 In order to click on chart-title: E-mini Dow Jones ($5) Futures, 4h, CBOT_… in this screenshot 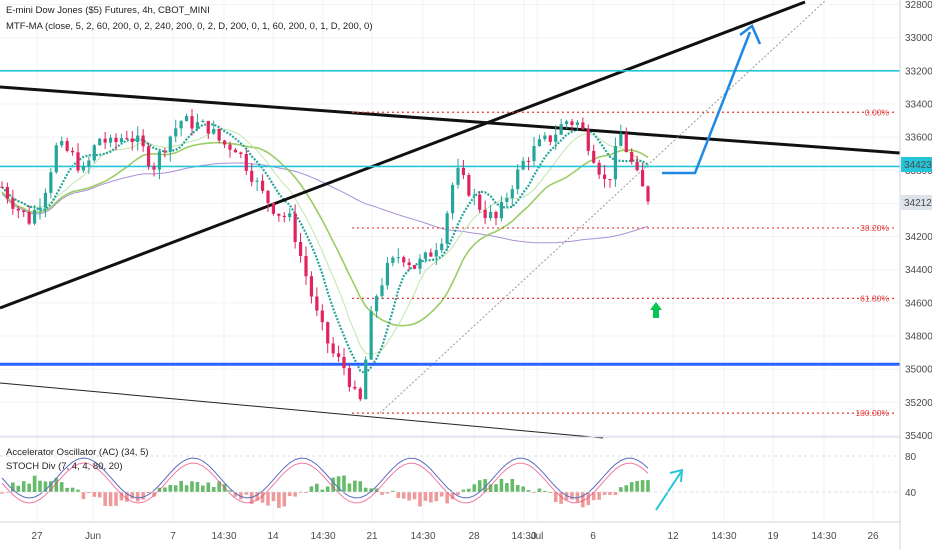, I will do `click(108, 10)`.